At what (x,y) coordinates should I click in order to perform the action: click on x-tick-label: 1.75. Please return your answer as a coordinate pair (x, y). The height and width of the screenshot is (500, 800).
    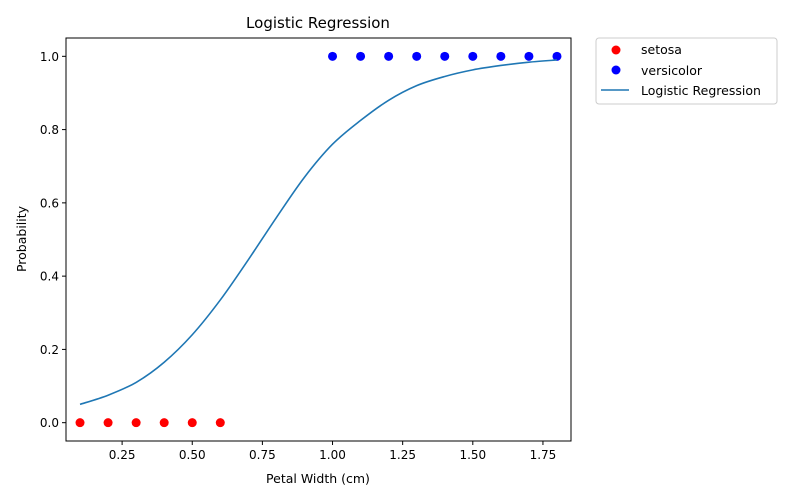
    Looking at the image, I should click on (543, 455).